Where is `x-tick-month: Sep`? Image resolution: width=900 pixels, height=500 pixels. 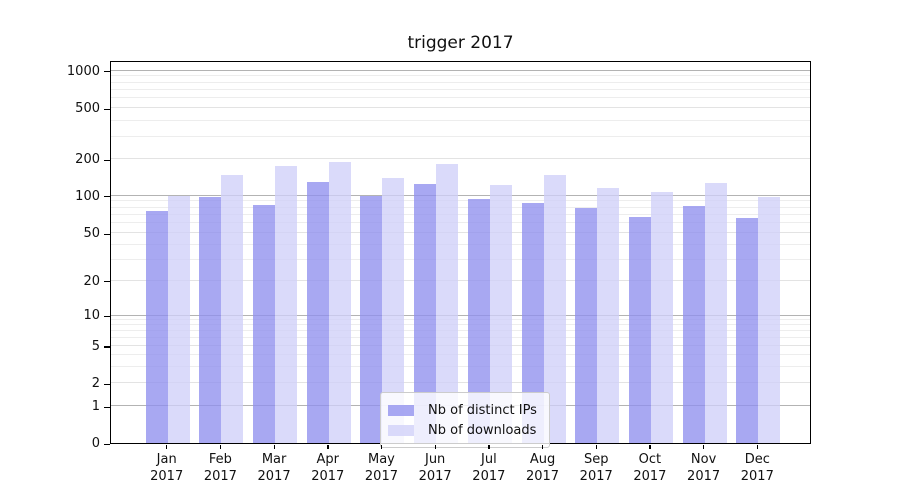 x-tick-month: Sep is located at coordinates (596, 459).